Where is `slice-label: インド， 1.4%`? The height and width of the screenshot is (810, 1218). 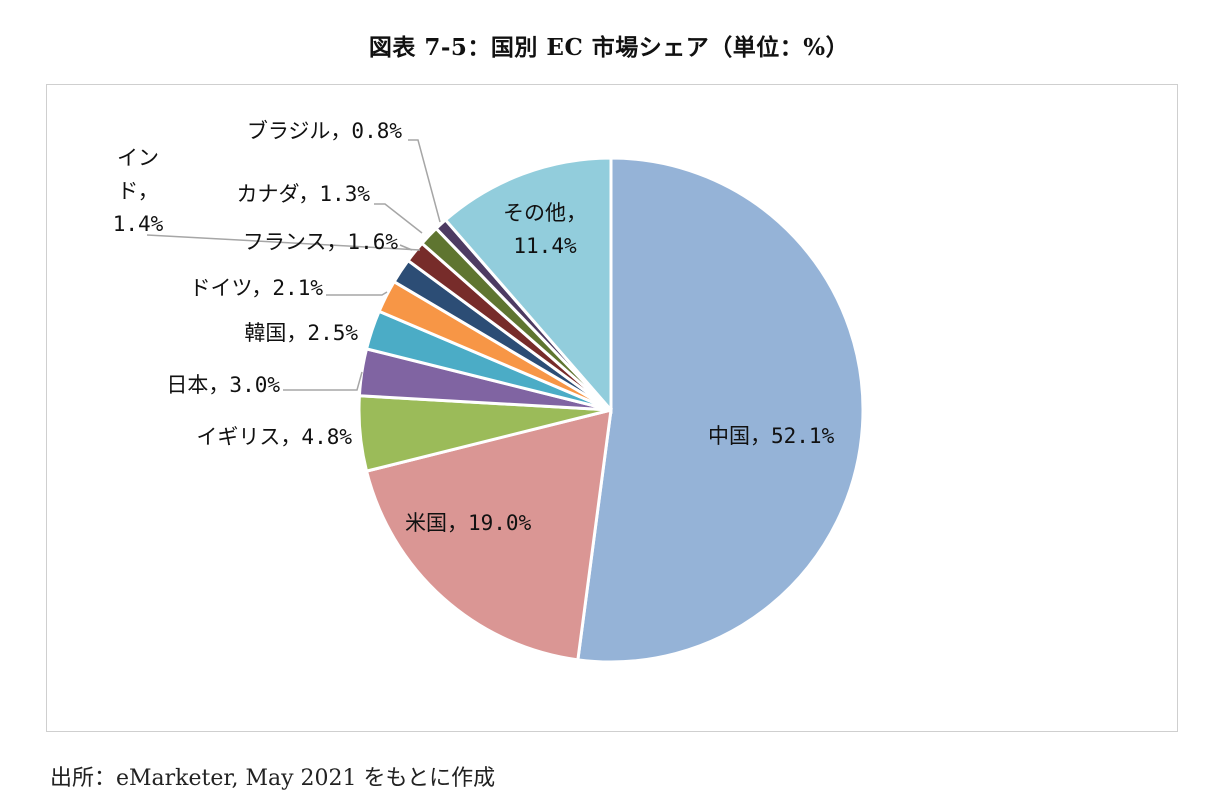 slice-label: インド， 1.4% is located at coordinates (138, 191).